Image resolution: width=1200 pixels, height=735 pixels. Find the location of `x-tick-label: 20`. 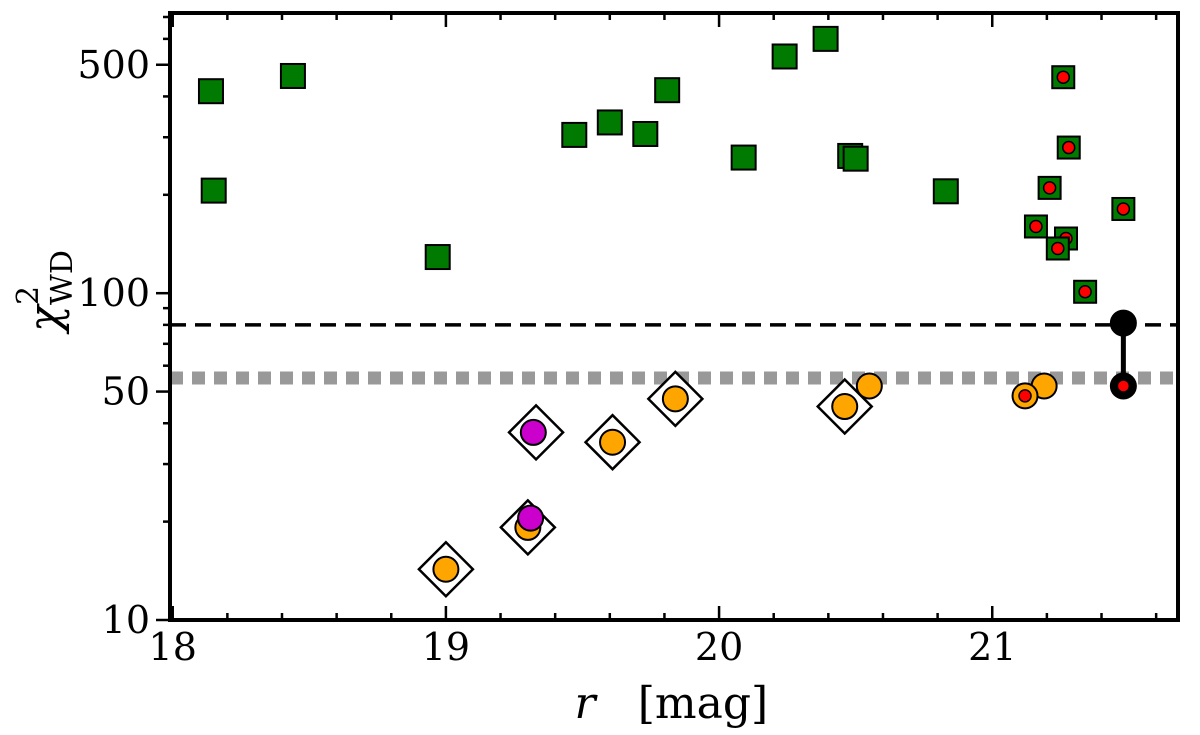

x-tick-label: 20 is located at coordinates (719, 647).